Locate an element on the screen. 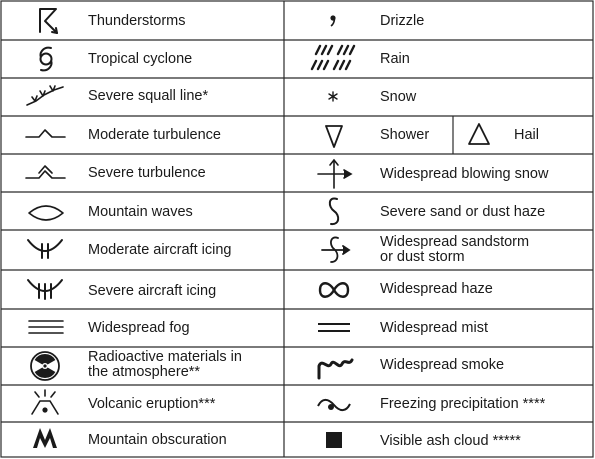  haze-icon is located at coordinates (334, 290).